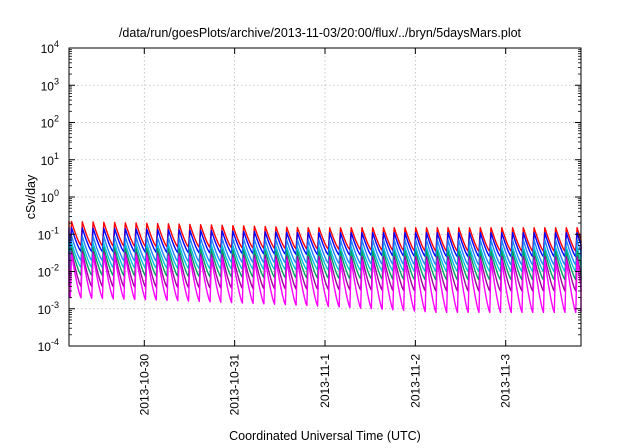 The width and height of the screenshot is (640, 448). I want to click on x-axis-label: Coordinated Universal Time (UTC), so click(325, 436).